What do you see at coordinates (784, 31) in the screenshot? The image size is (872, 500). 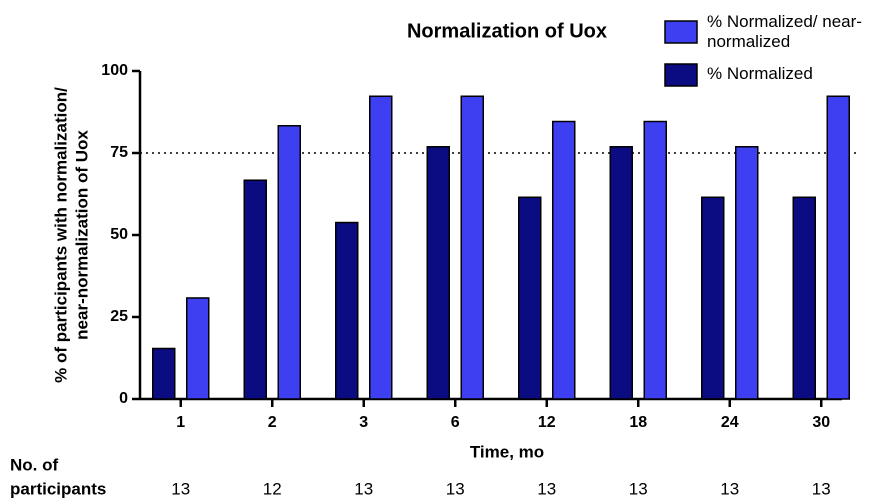 I see `legend-label: % Normalized/ near-normalized` at bounding box center [784, 31].